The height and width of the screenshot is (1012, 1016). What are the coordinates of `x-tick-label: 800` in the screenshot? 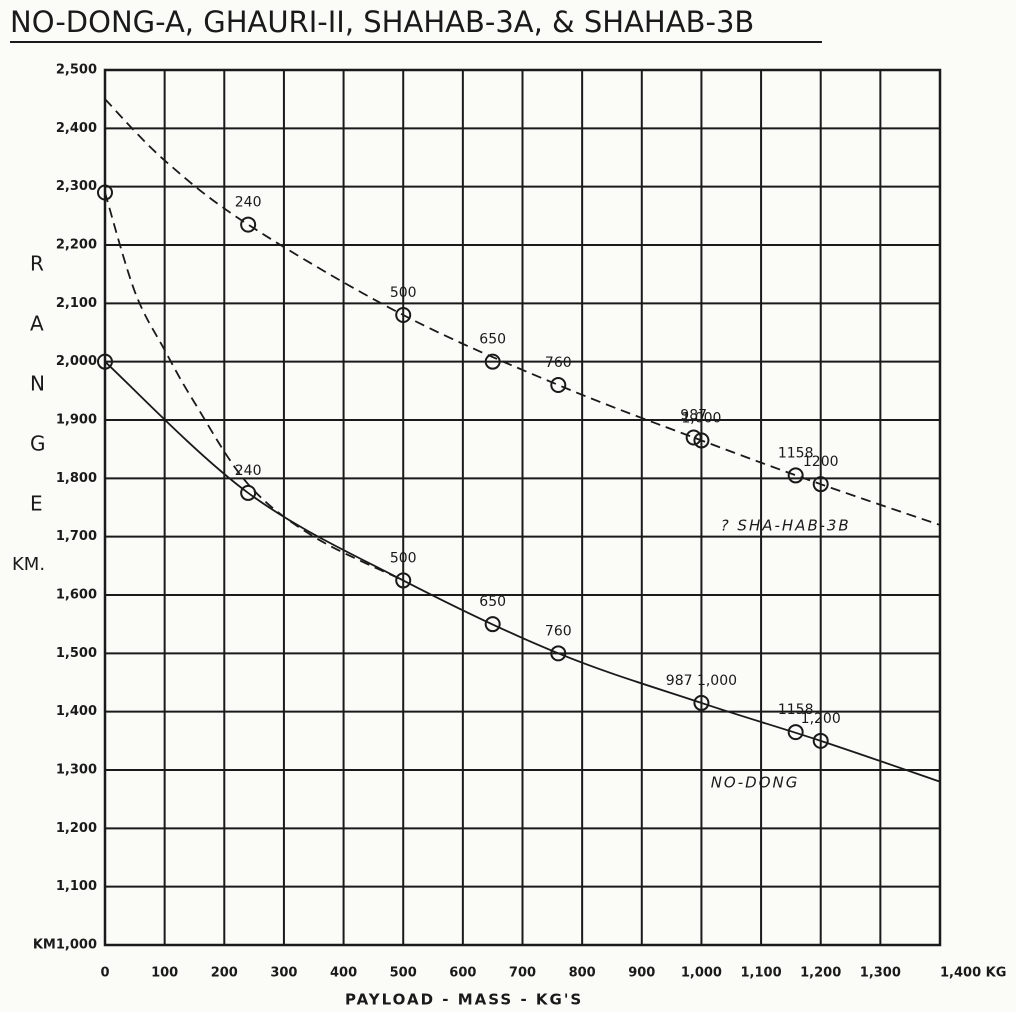 It's located at (582, 973).